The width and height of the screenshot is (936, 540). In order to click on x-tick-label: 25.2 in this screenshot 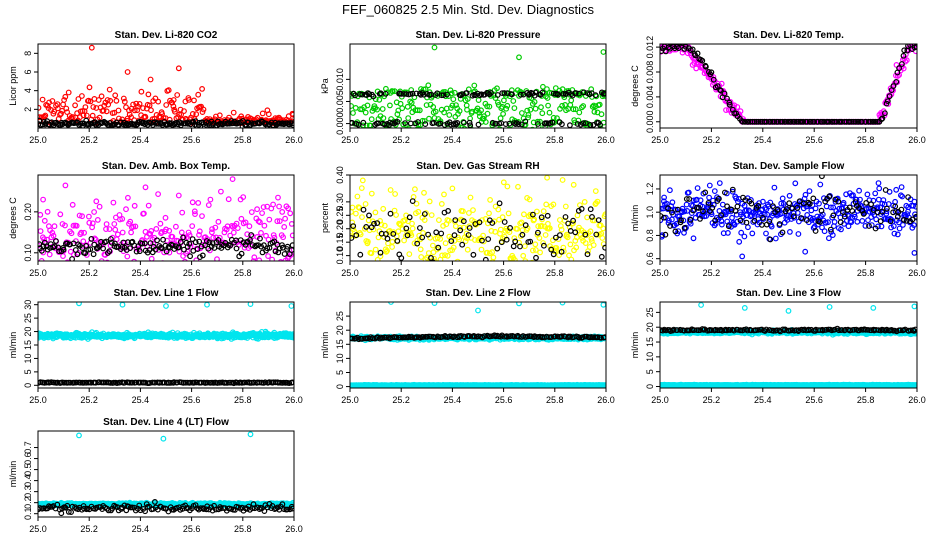, I will do `click(89, 140)`.